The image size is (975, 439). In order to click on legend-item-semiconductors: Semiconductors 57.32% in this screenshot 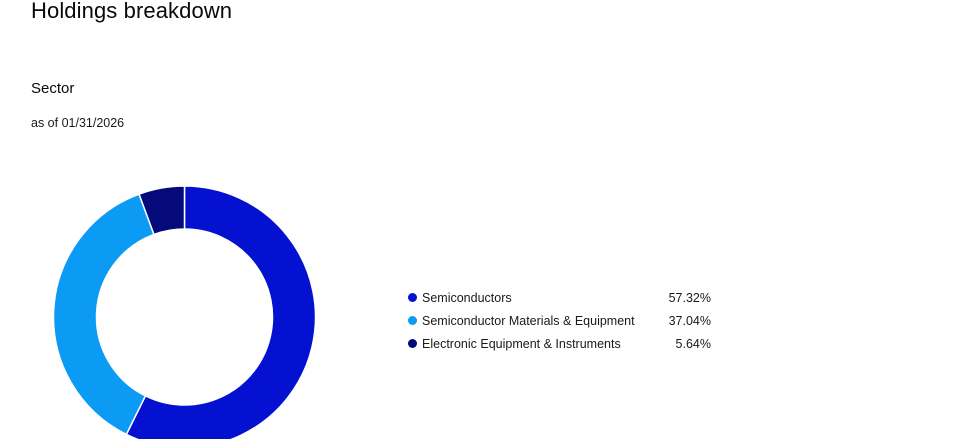, I will do `click(560, 299)`.